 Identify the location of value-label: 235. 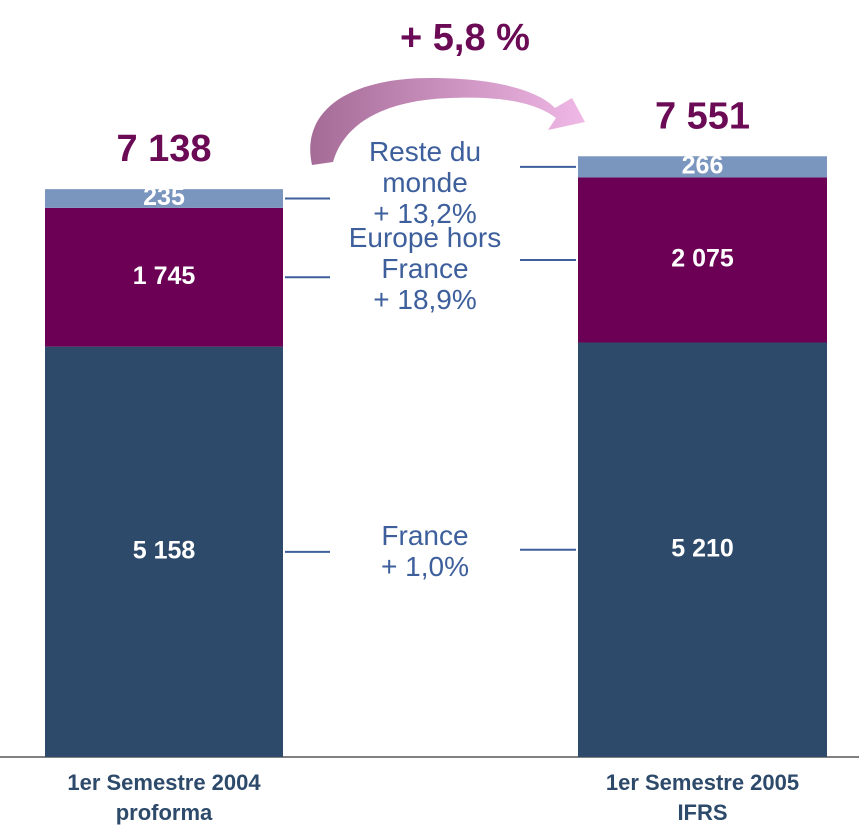
(164, 197).